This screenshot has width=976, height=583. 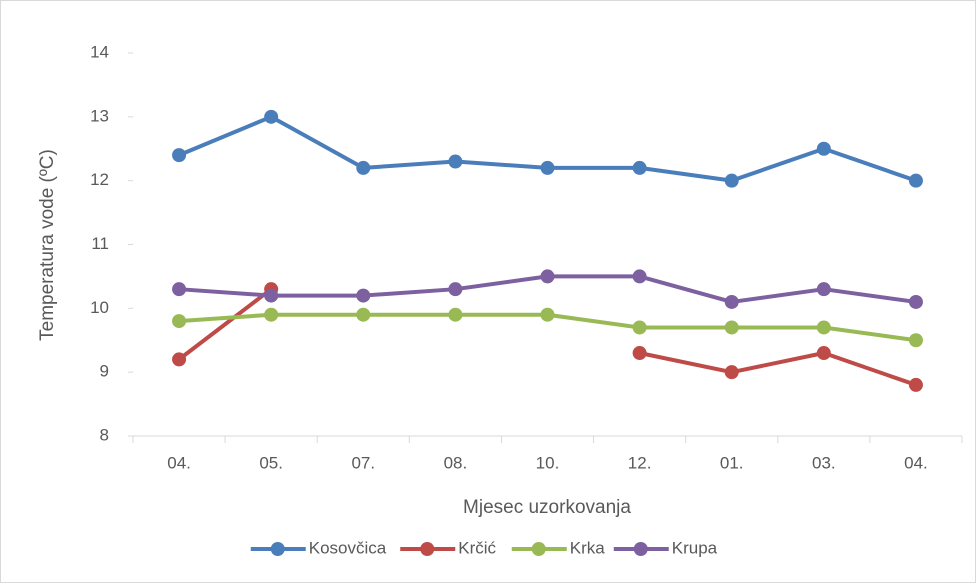 I want to click on legend-label: Krka, so click(x=588, y=547).